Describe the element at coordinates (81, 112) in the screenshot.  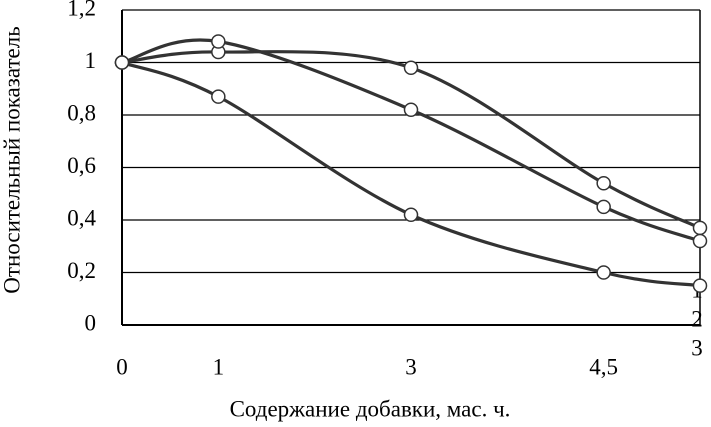
I see `y-tick-label: 0,8` at that location.